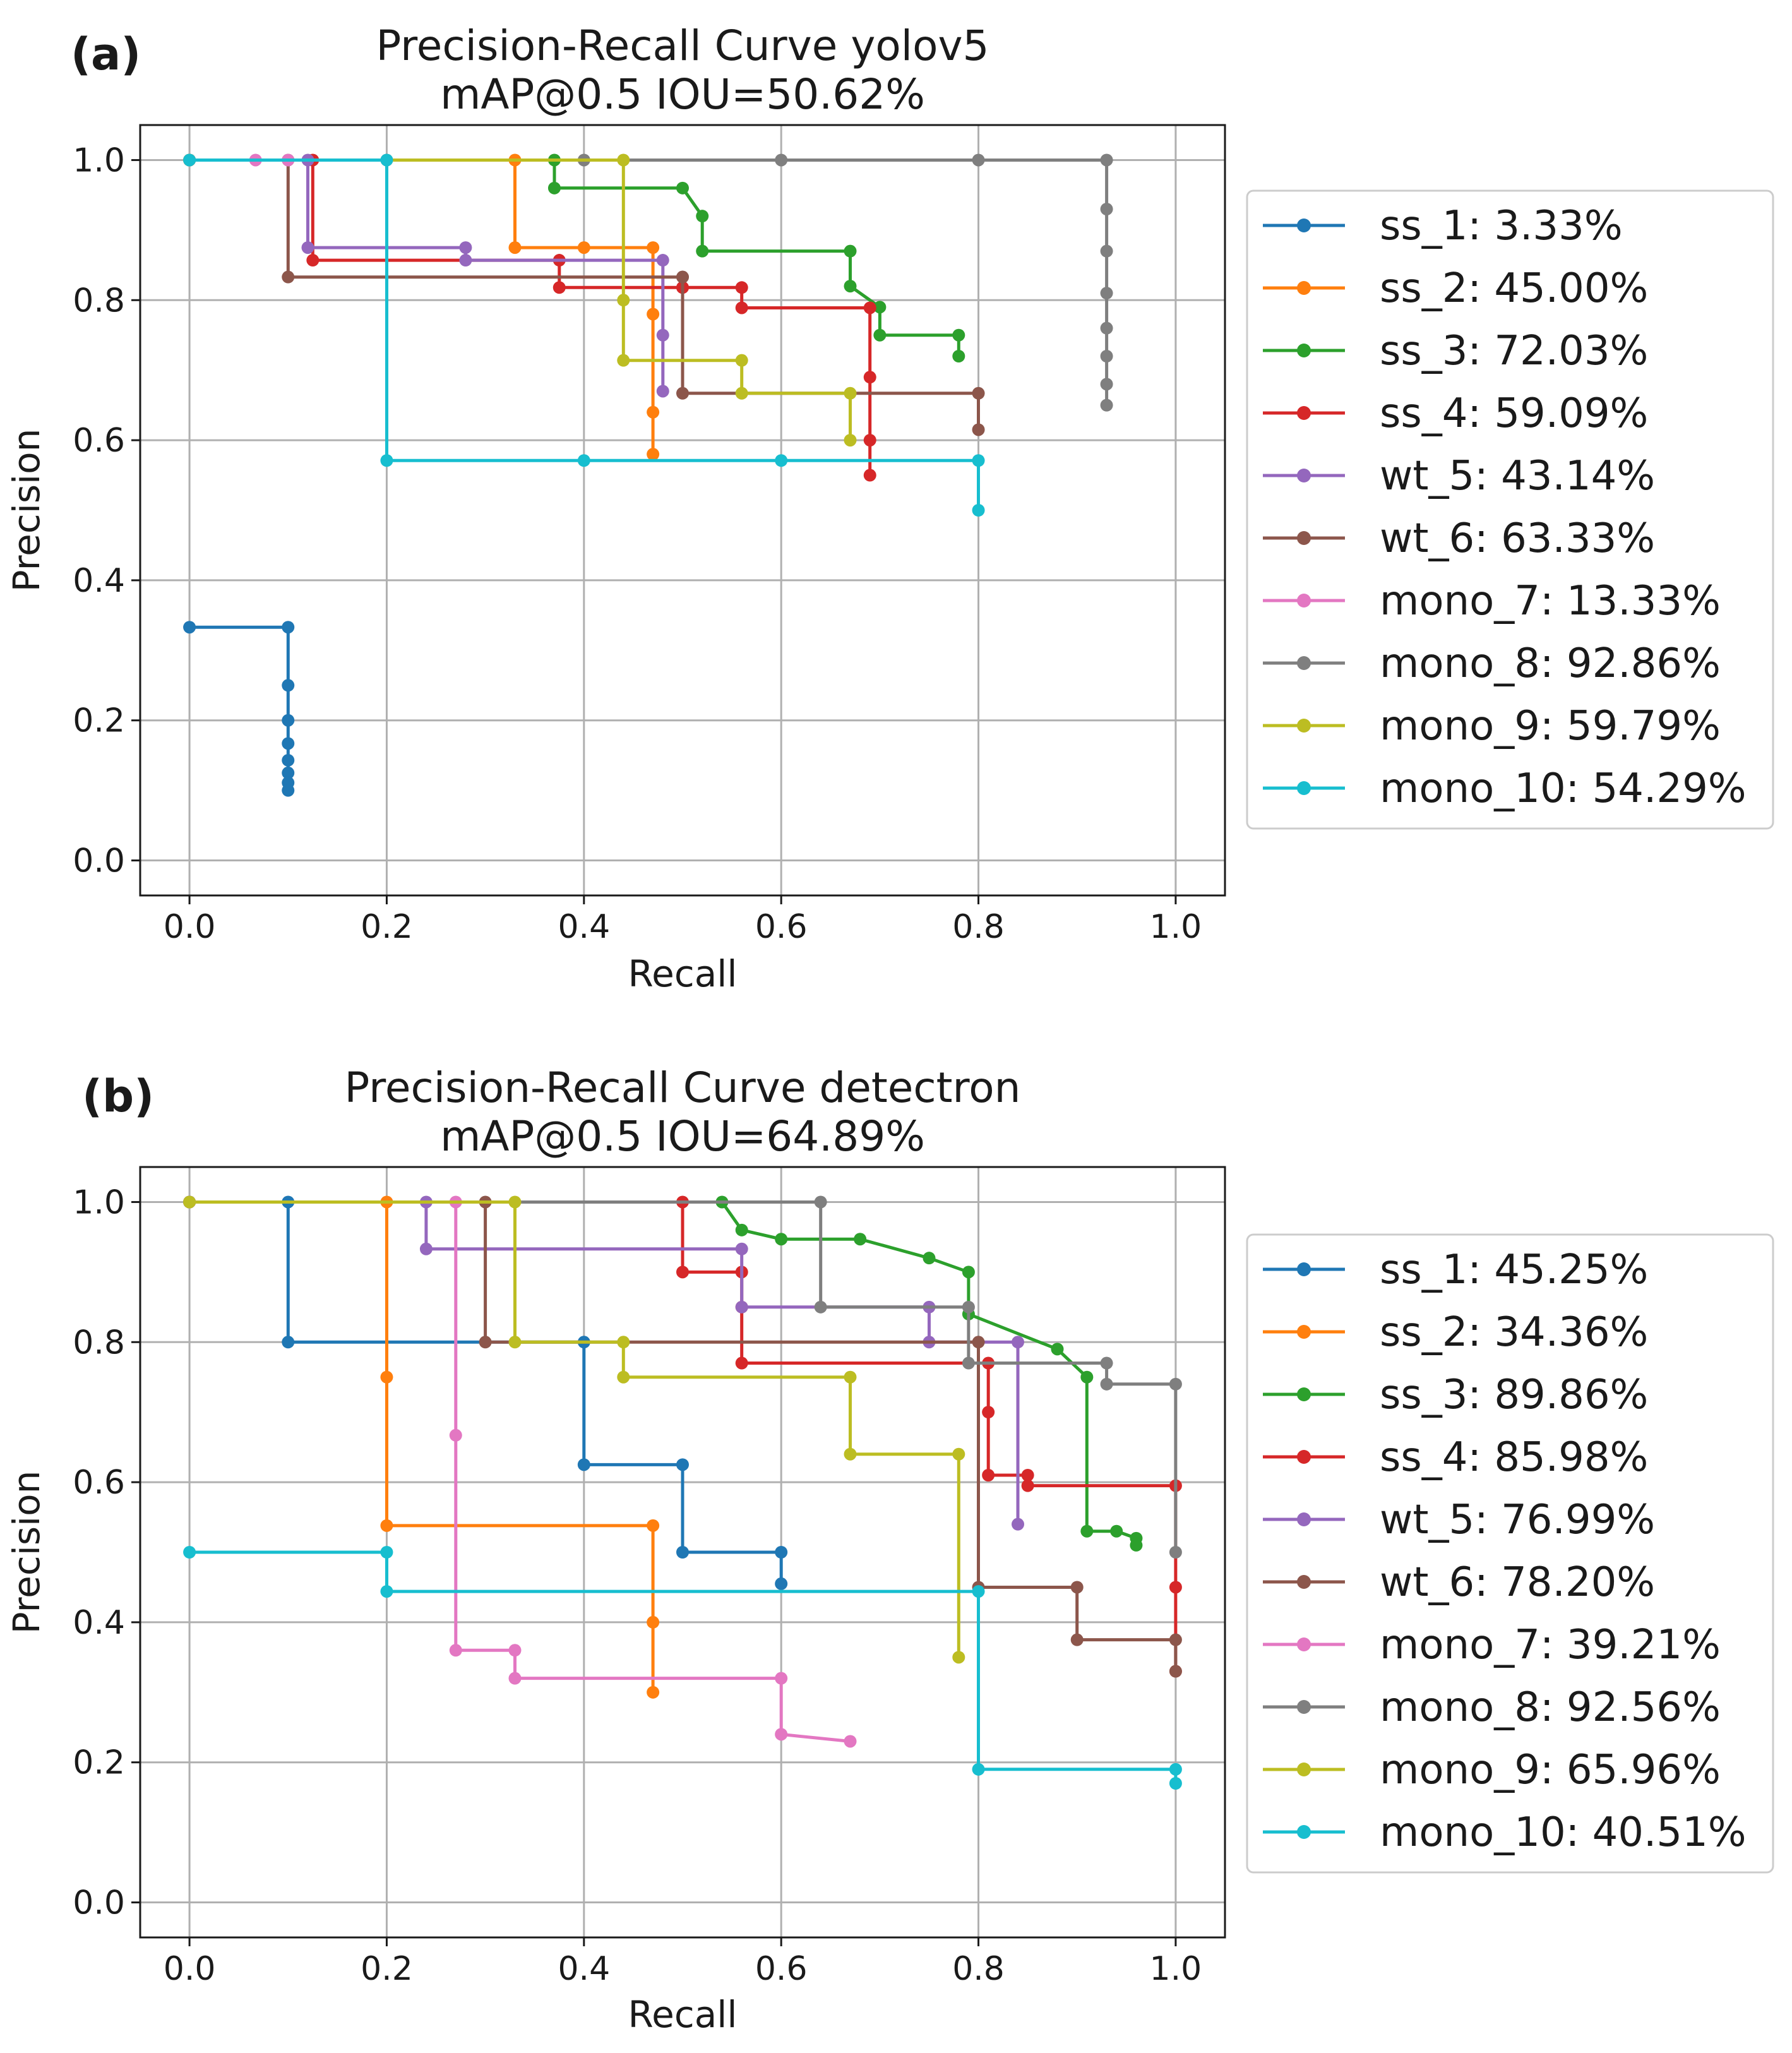 The width and height of the screenshot is (1792, 2053). Describe the element at coordinates (1563, 789) in the screenshot. I see `legend-entry: mono_10: 54.29%` at that location.